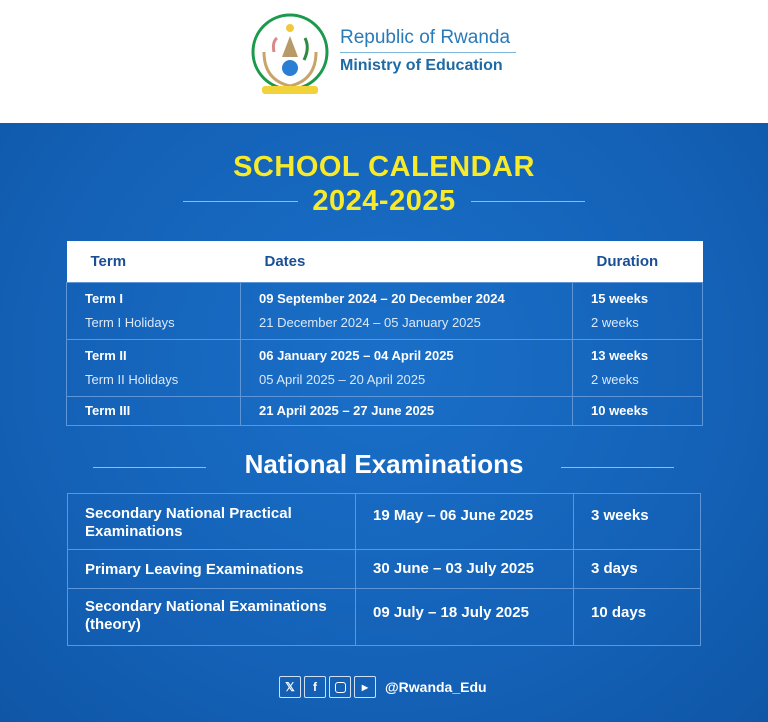  What do you see at coordinates (464, 569) in the screenshot?
I see `exam-dates: 30 June – 03 July 2025` at bounding box center [464, 569].